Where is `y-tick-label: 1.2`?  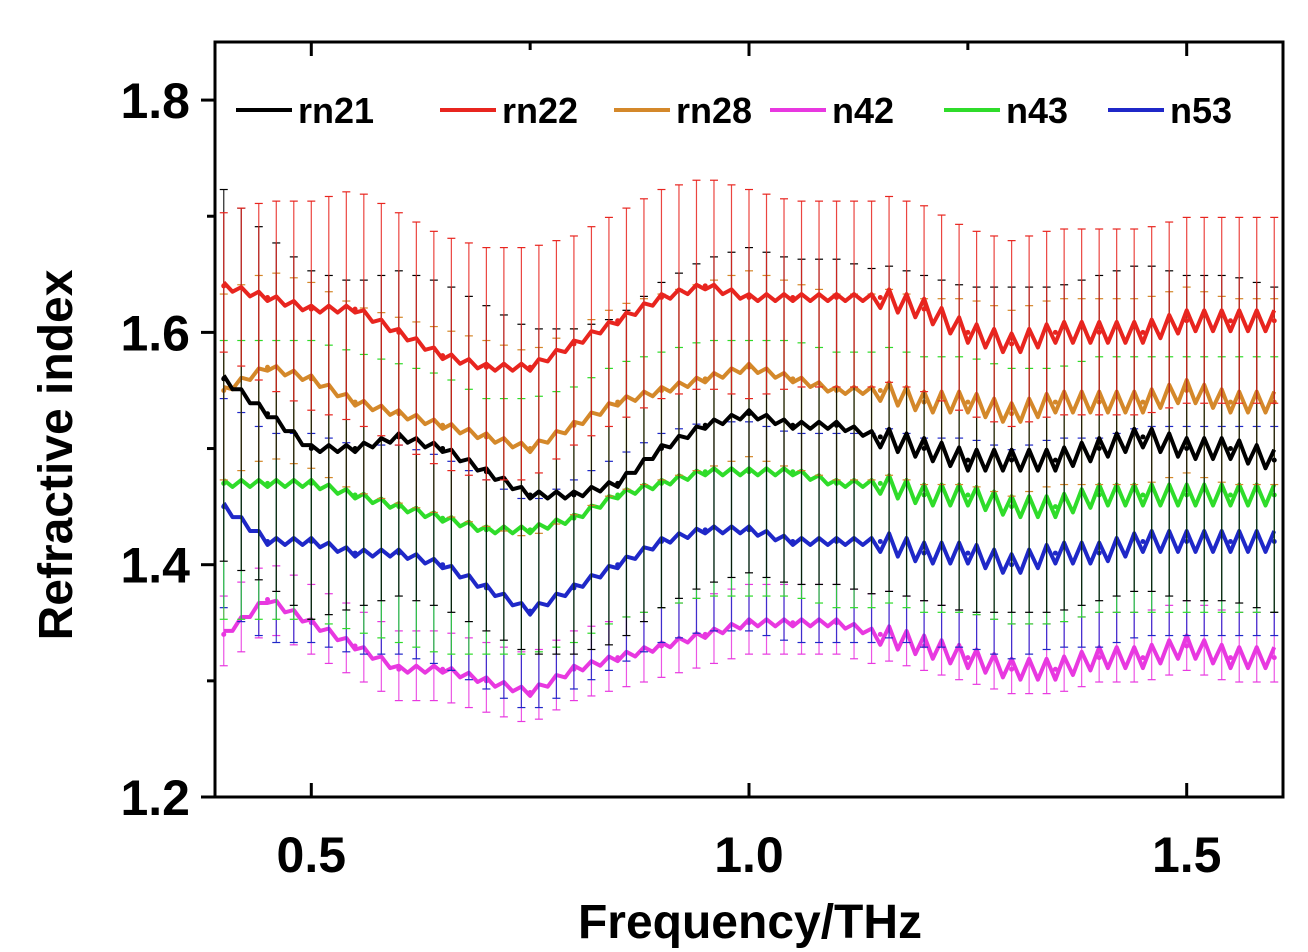
y-tick-label: 1.2 is located at coordinates (155, 798).